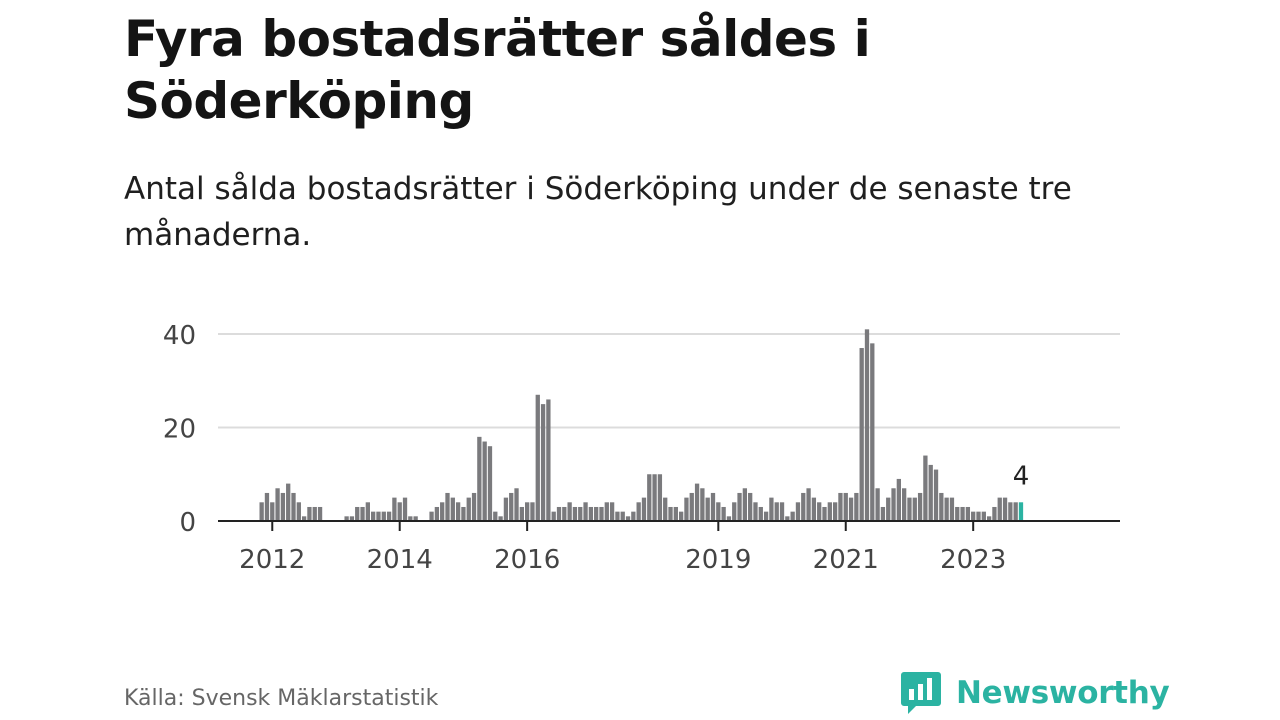 This screenshot has width=1280, height=720. I want to click on chart-title: Fyra bostadsrätter såldes i Söderköping, so click(497, 70).